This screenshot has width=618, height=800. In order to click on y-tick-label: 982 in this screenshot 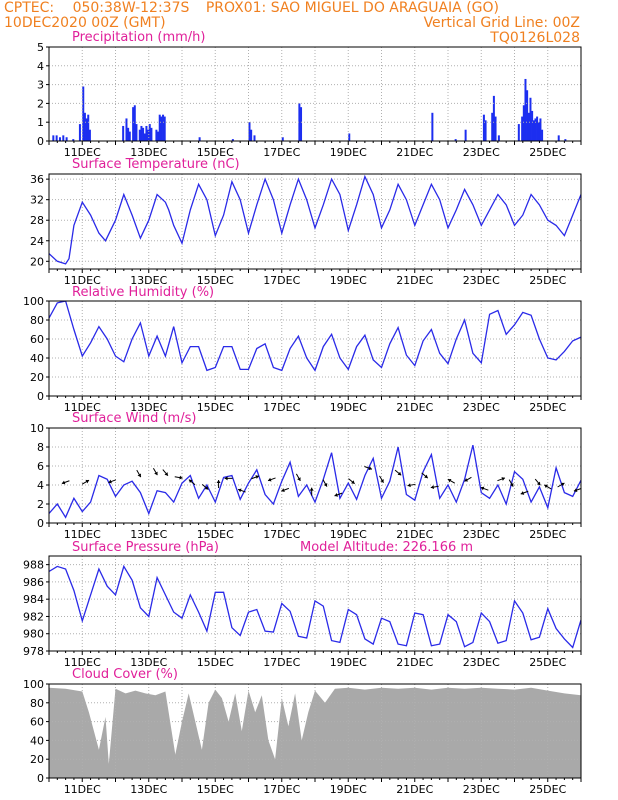, I will do `click(33, 616)`.